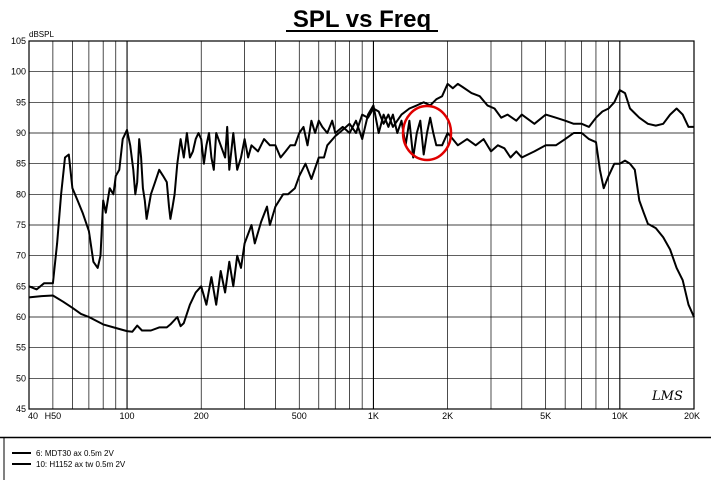  I want to click on y-tick-labels: 45 50 55 60 65 70 75 80 85 90 95 100 105, so click(18, 225).